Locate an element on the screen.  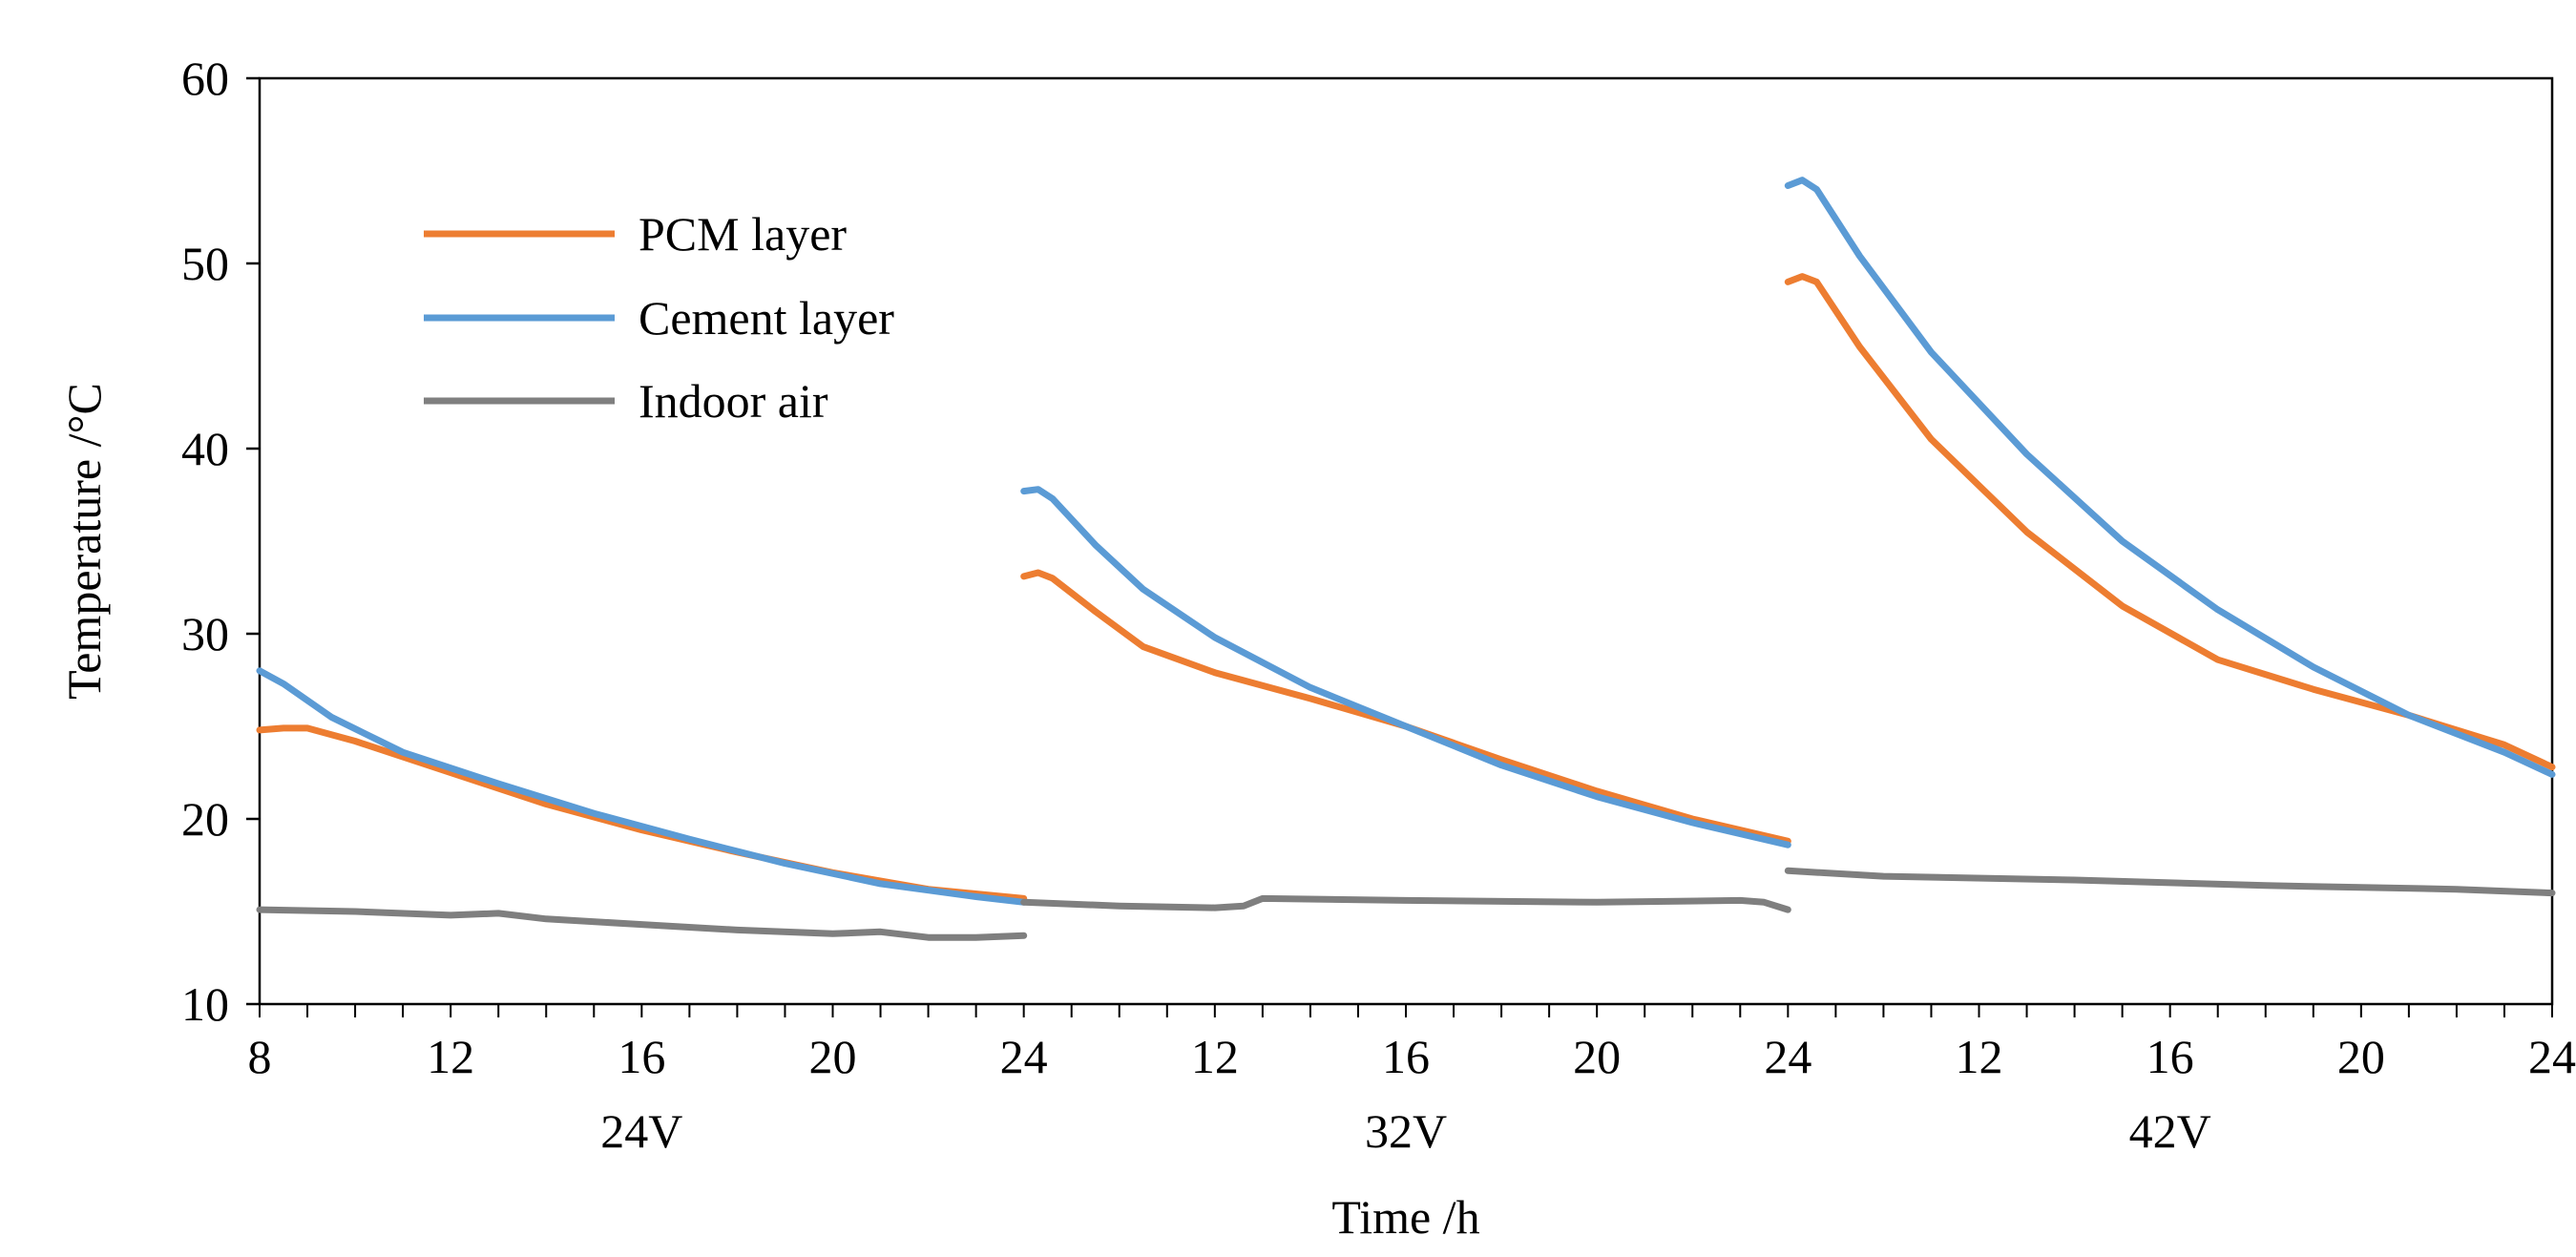
y-tick-label: 10 is located at coordinates (205, 1004).